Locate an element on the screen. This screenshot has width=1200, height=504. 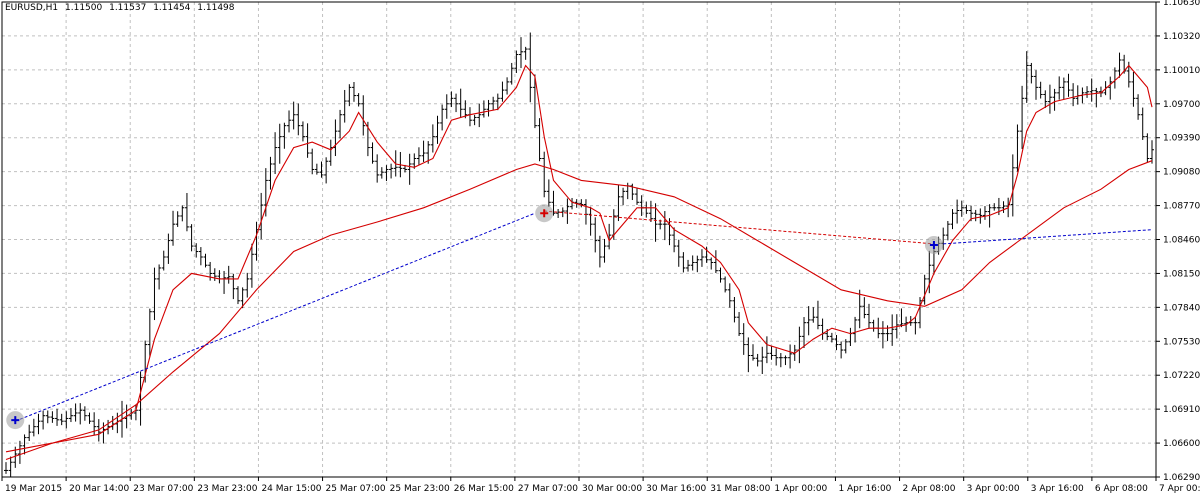
x-tick-label: 6 Apr 08:00 is located at coordinates (1121, 489).